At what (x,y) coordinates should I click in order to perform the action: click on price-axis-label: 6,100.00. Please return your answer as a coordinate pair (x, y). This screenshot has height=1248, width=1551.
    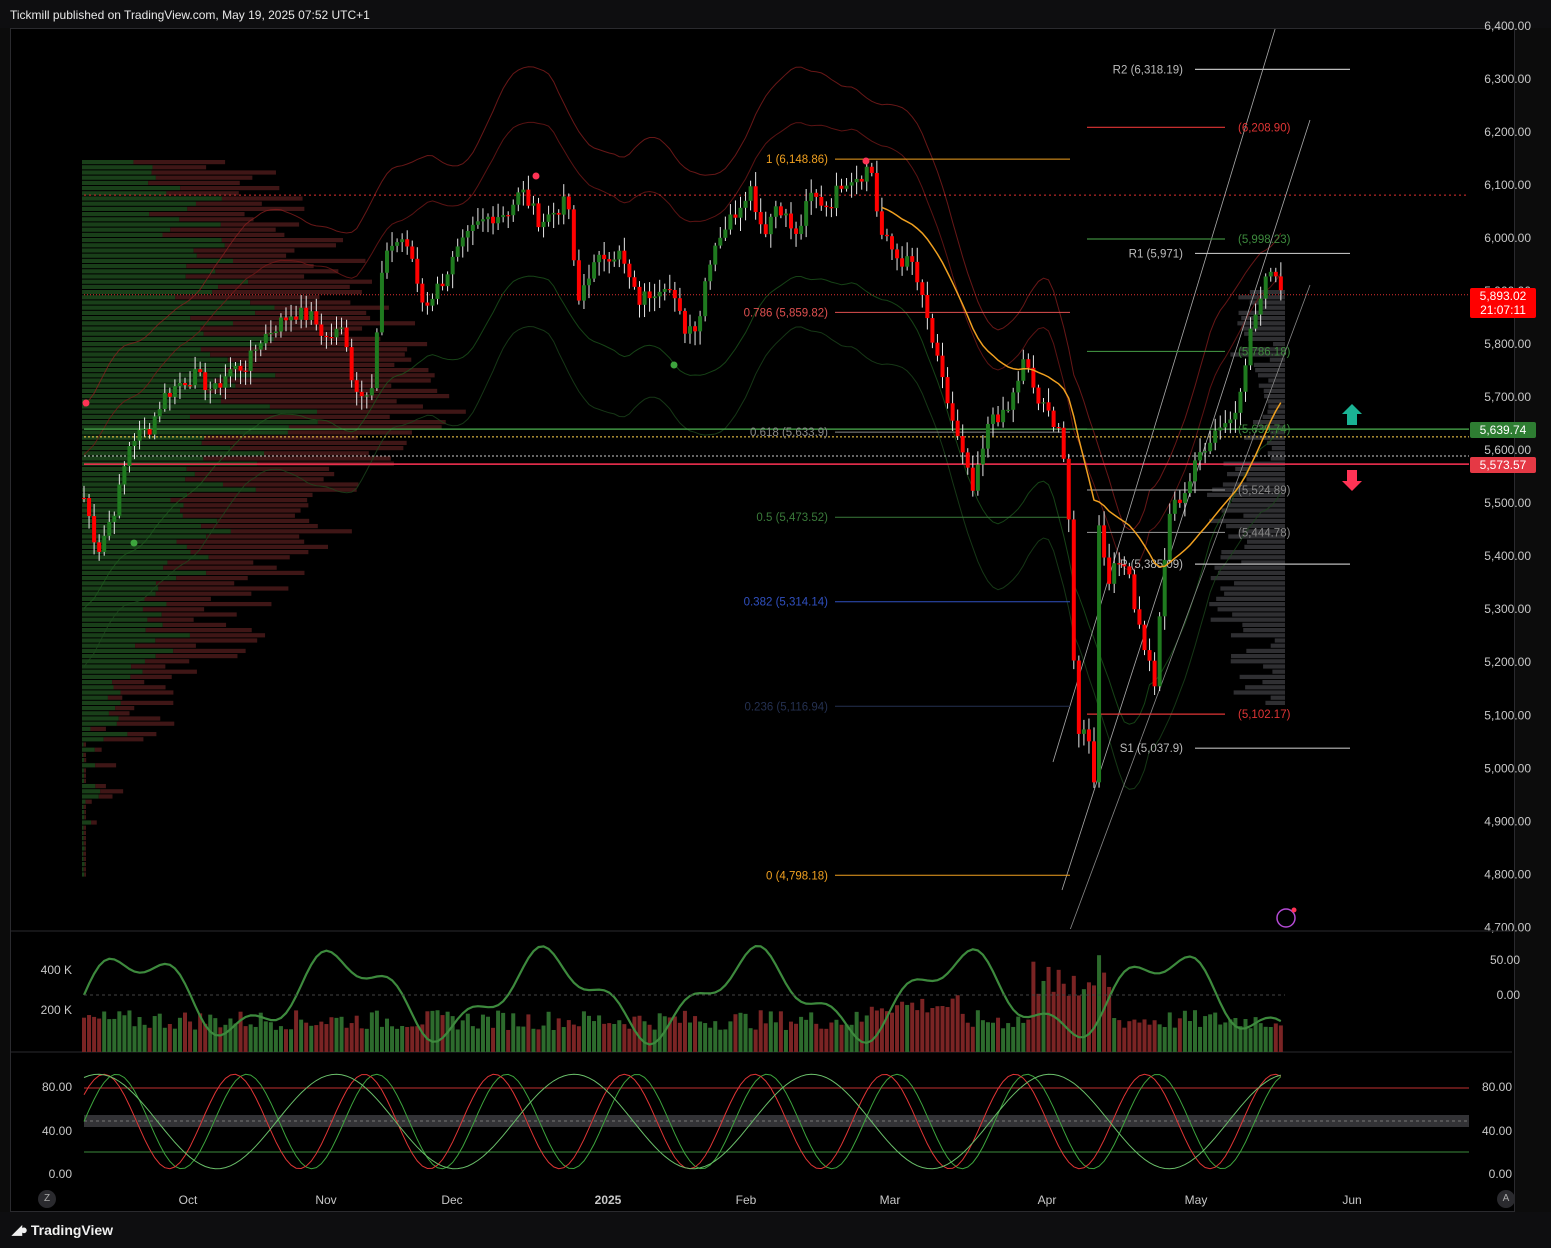
    Looking at the image, I should click on (1507, 185).